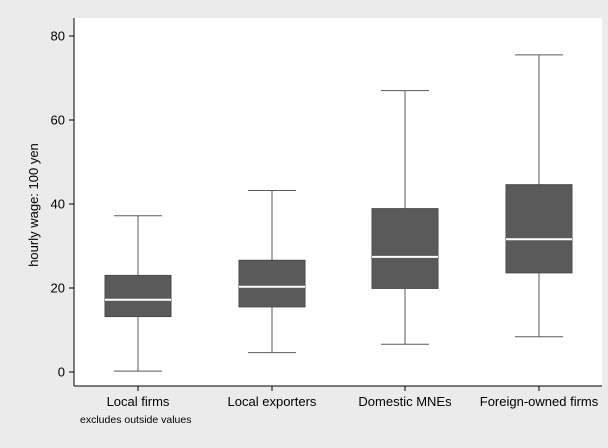  Describe the element at coordinates (138, 401) in the screenshot. I see `x-tick-label: Local firms` at that location.